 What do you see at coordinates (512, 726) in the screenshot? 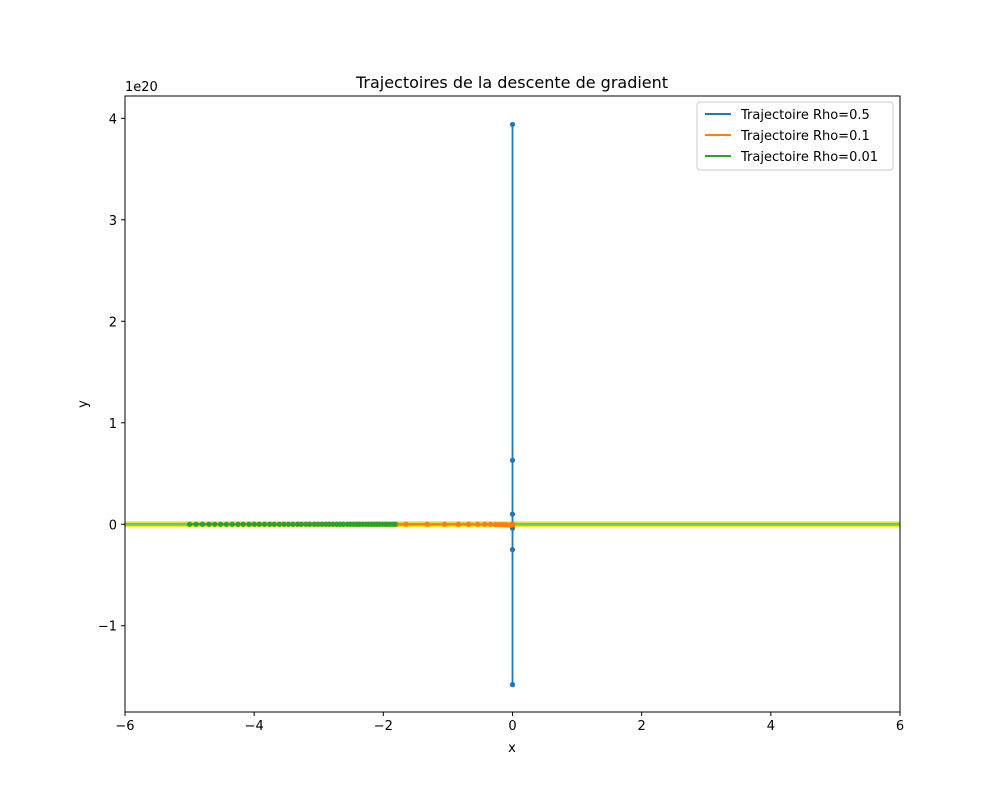
I see `x-tick-label: 0` at bounding box center [512, 726].